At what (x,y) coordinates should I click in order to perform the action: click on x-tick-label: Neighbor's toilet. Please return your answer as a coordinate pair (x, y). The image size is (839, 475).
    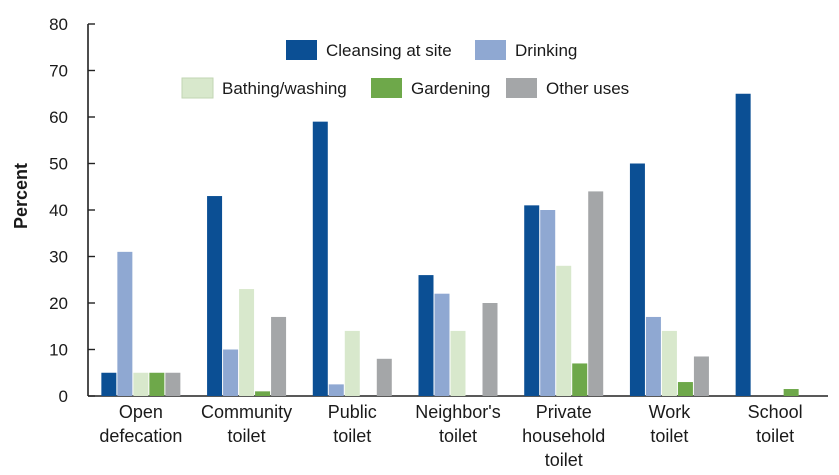
    Looking at the image, I should click on (457, 424).